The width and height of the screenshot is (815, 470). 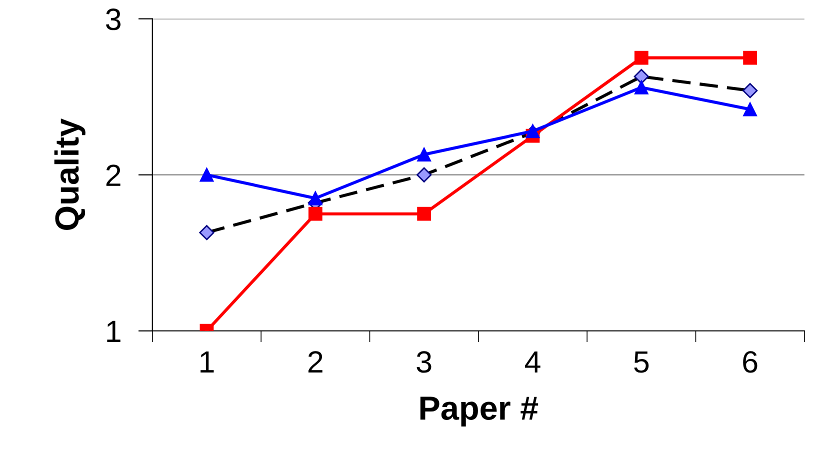 What do you see at coordinates (113, 175) in the screenshot?
I see `y-tick-label: 2` at bounding box center [113, 175].